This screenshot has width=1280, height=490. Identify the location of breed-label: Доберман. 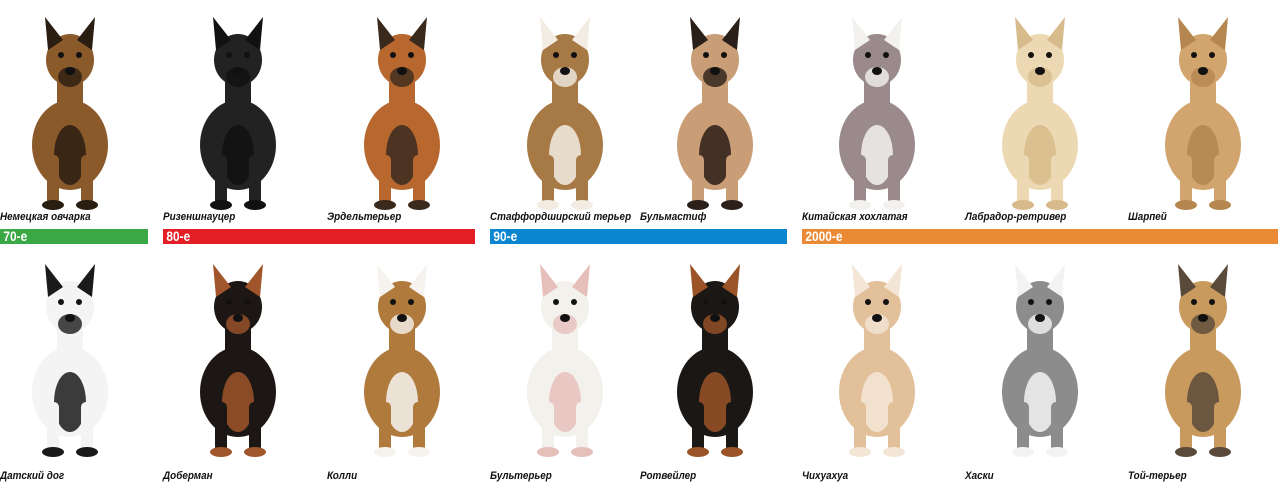
(188, 476).